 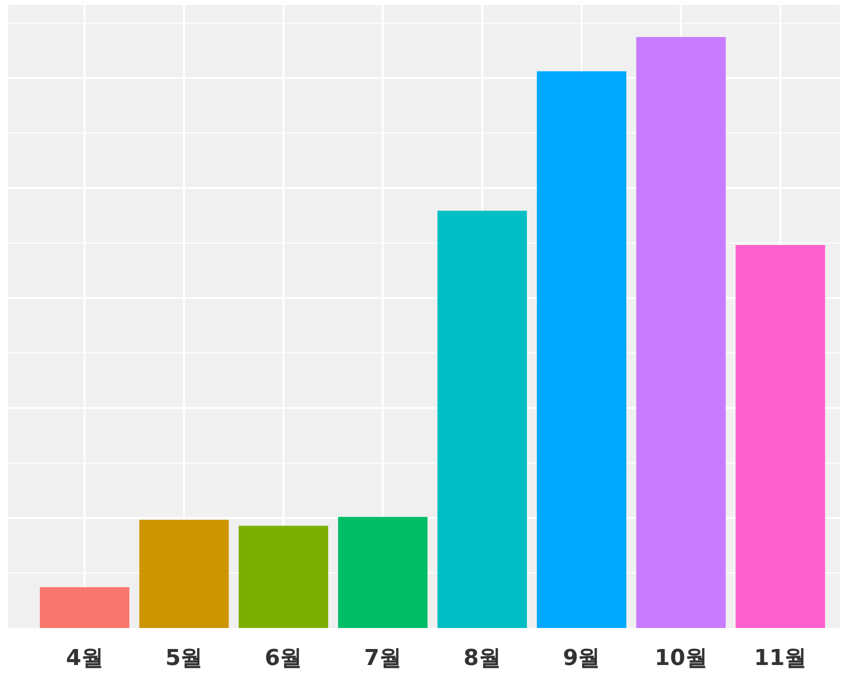 I want to click on x-tick-label: 7월, so click(x=383, y=658).